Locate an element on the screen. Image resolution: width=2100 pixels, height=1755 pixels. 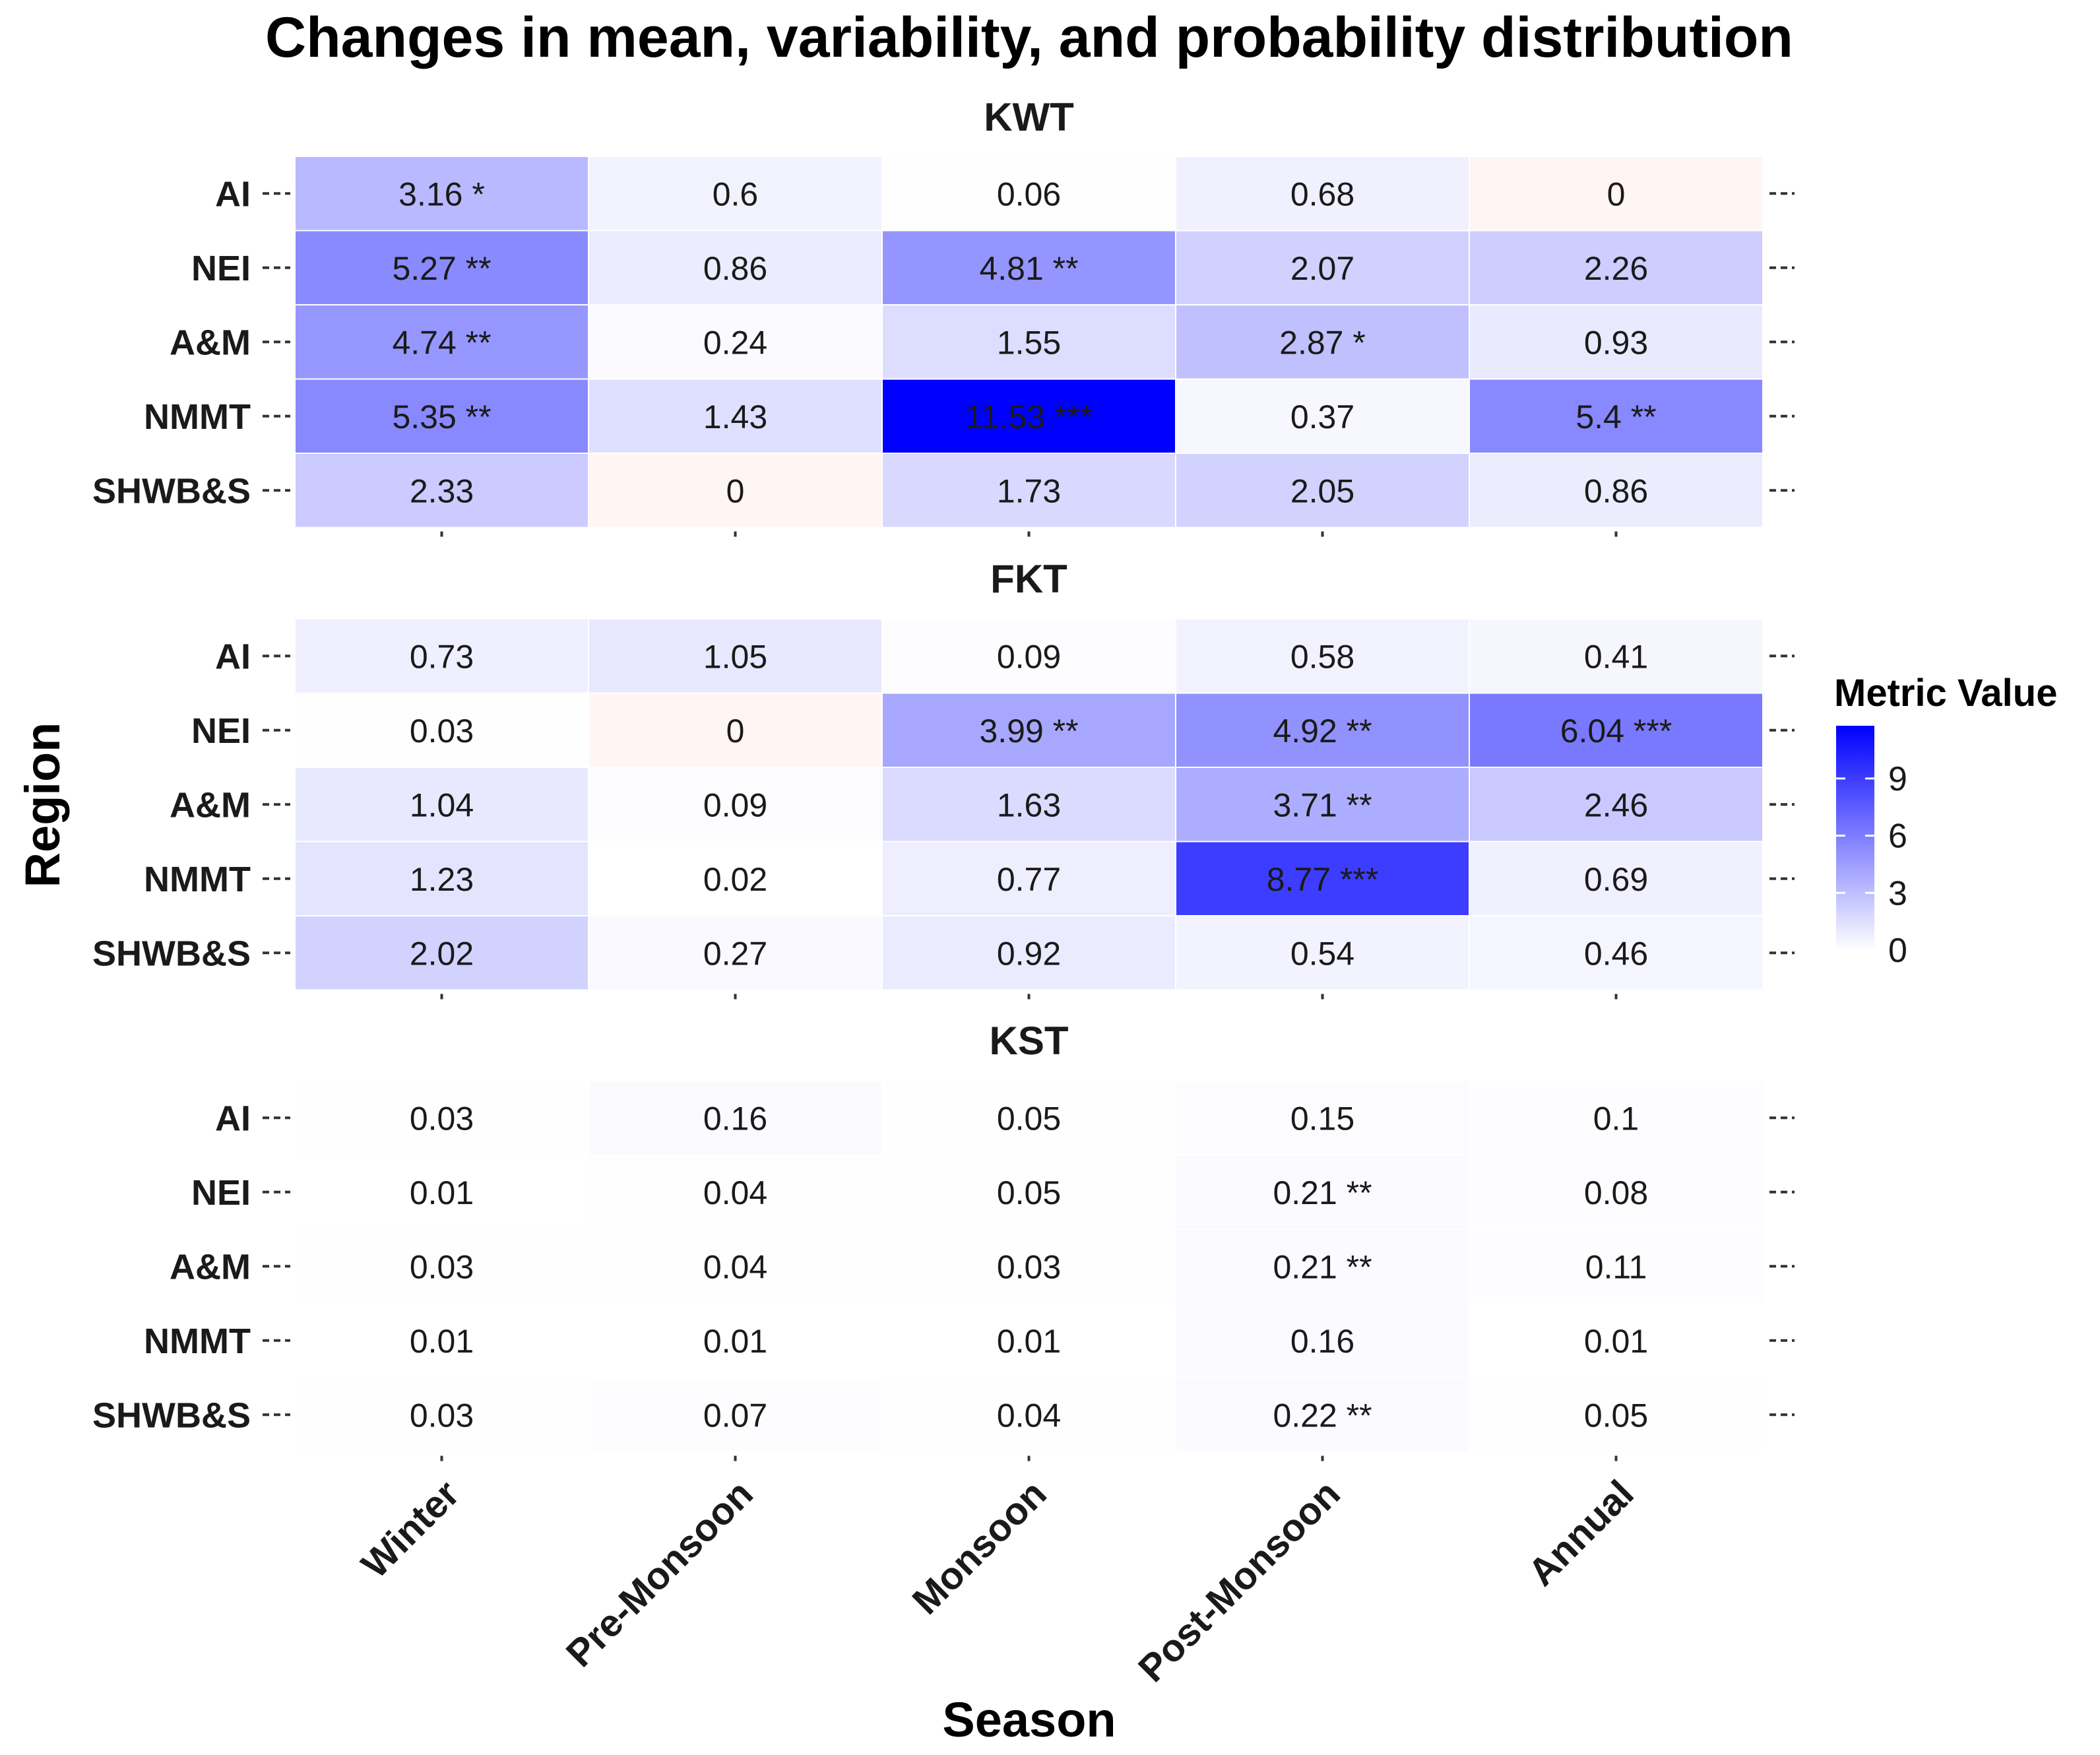
cell-label: 0.24 is located at coordinates (735, 342).